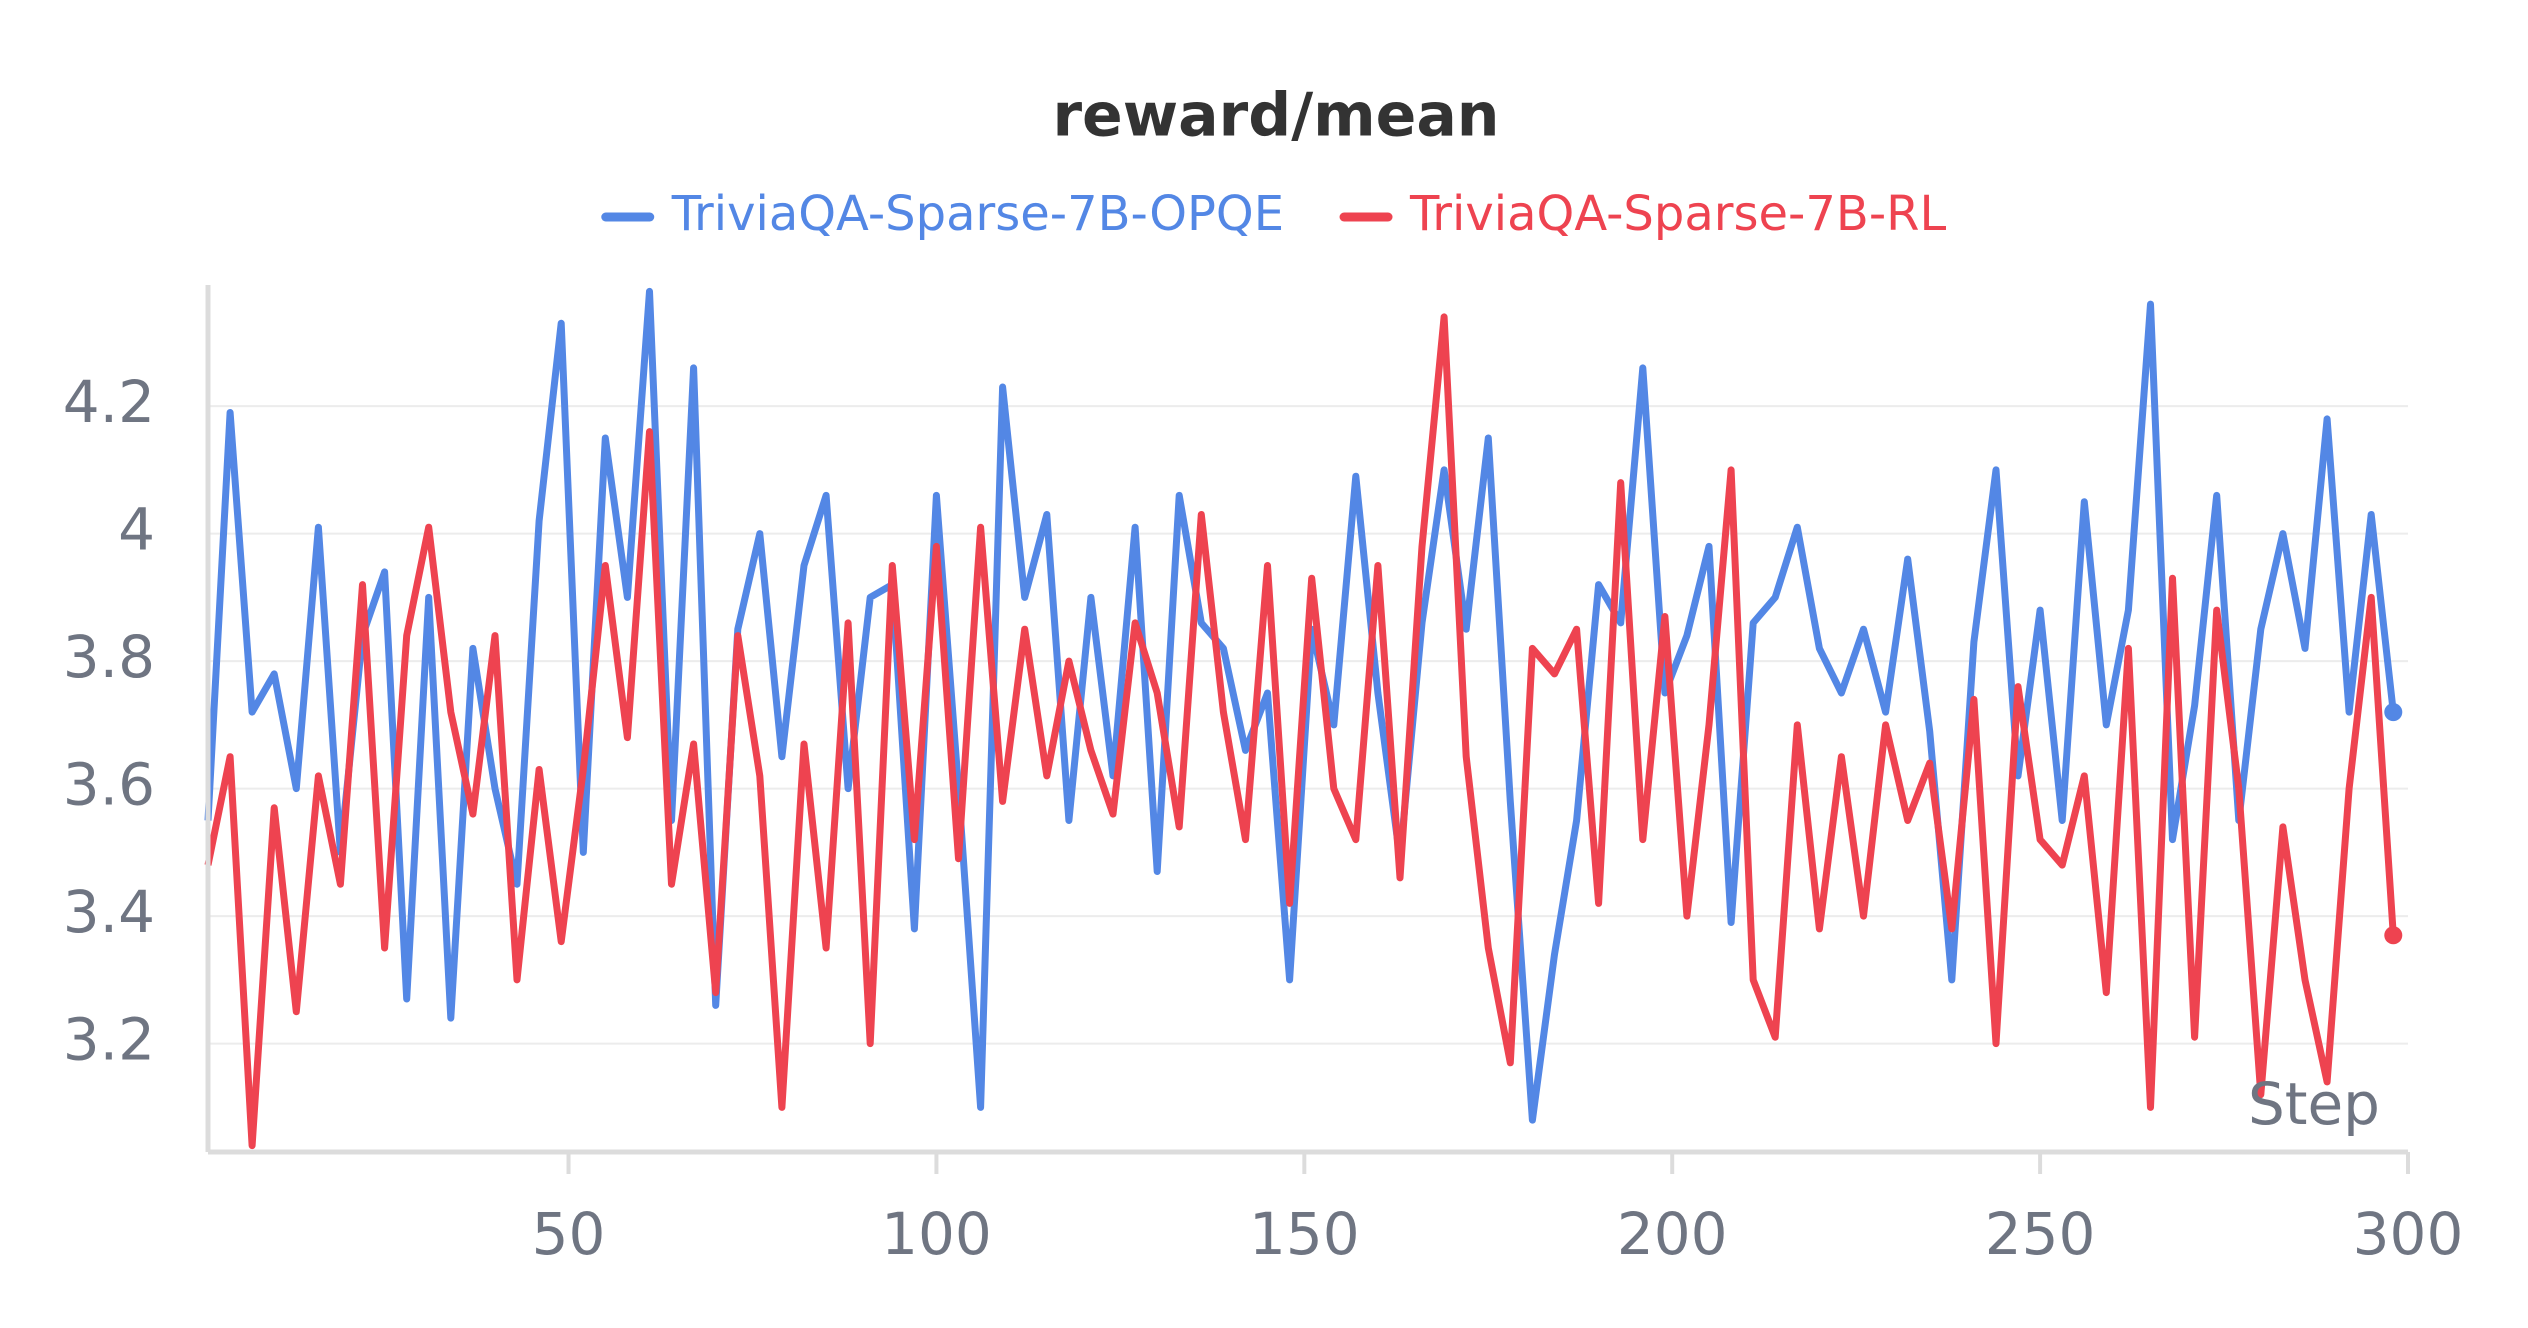  I want to click on x-tick-label: 200, so click(1672, 1234).